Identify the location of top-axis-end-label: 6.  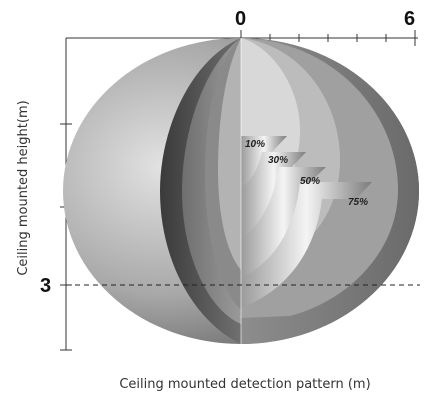
(409, 19).